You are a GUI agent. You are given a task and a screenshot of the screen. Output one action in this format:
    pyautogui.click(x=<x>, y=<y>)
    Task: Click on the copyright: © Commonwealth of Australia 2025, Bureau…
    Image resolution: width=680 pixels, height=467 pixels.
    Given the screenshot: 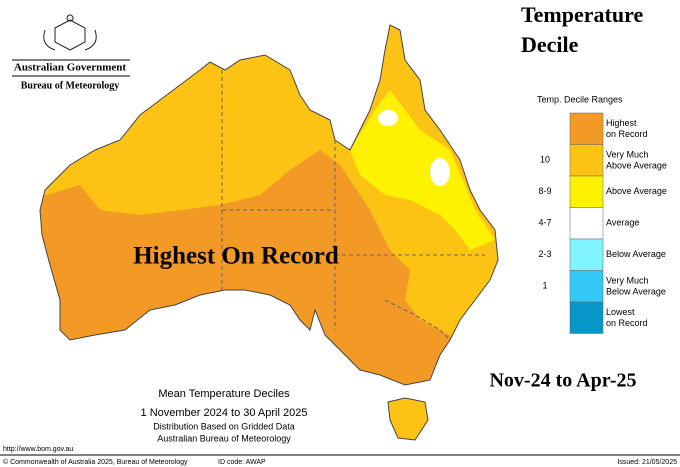 What is the action you would take?
    pyautogui.click(x=95, y=462)
    